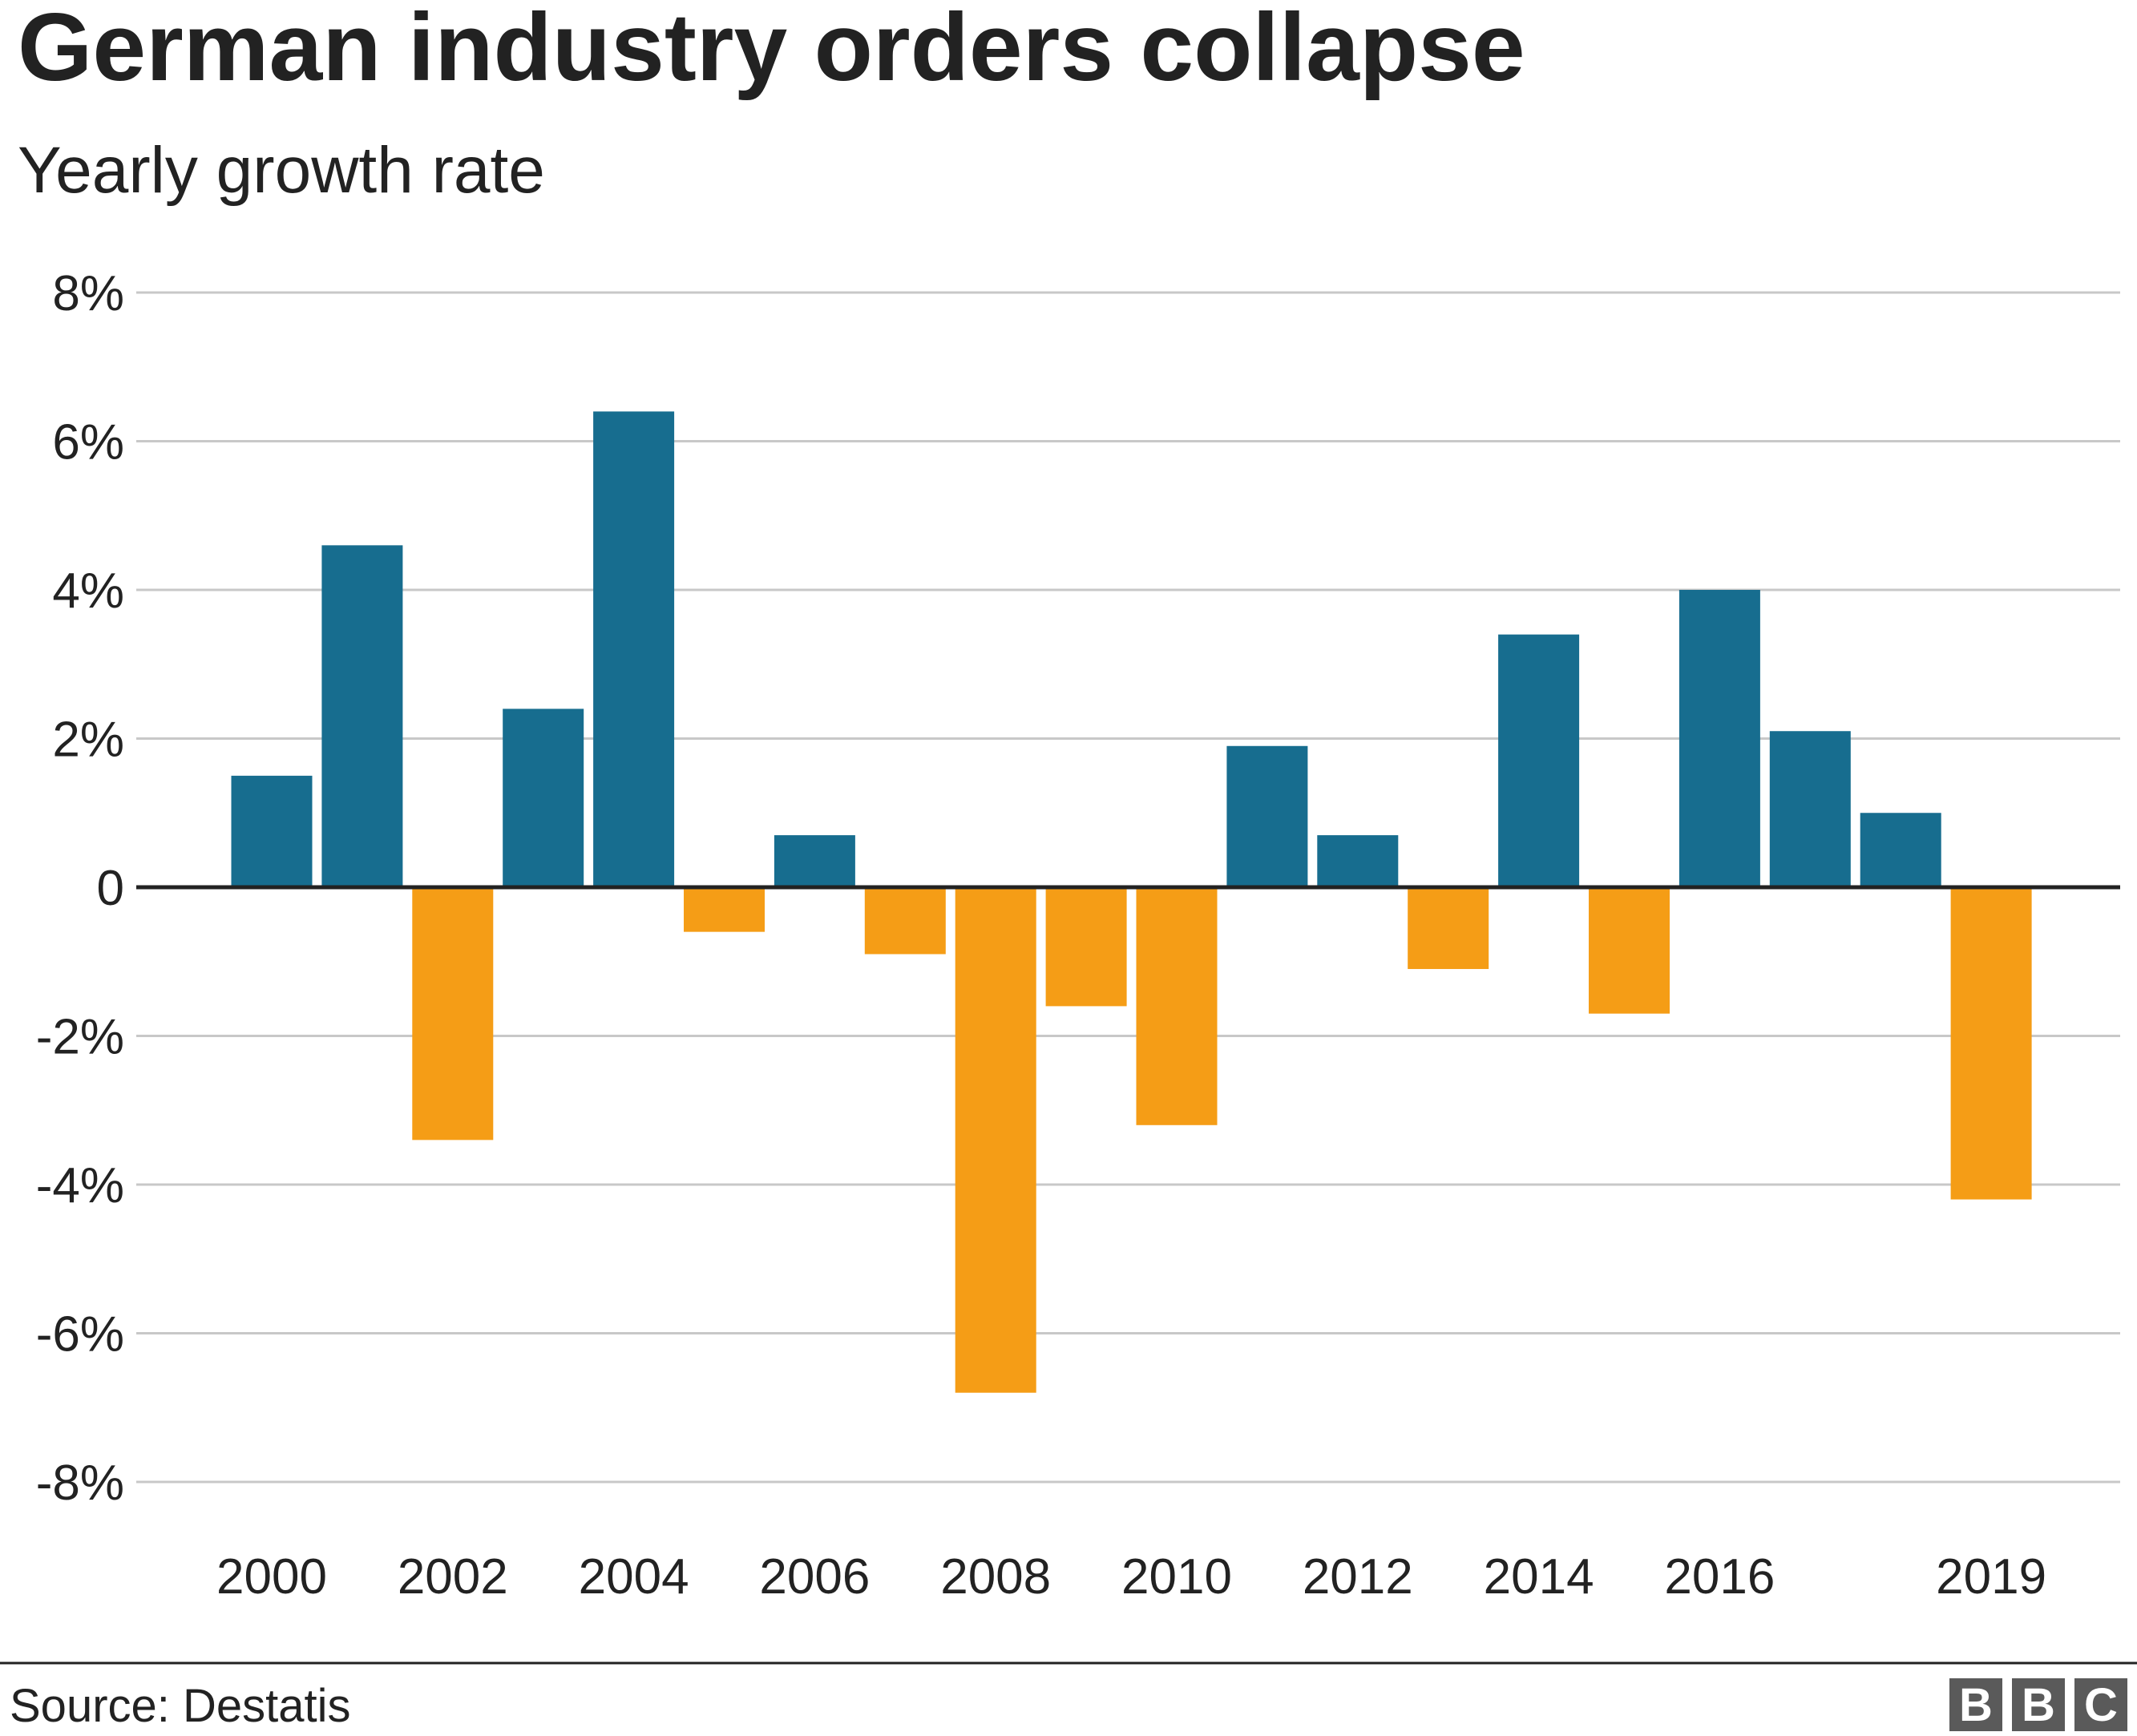 The width and height of the screenshot is (2137, 1736). I want to click on y-axis-ticks: 8% 6% 4% 2% 0 -2% -4% -6% -8%, so click(80, 889).